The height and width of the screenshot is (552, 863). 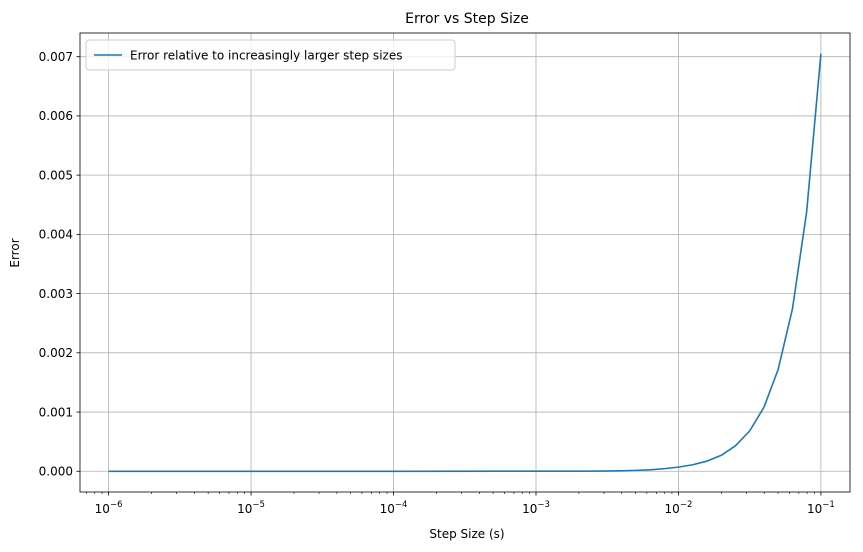 I want to click on y-tick-label: 0.002, so click(x=56, y=353).